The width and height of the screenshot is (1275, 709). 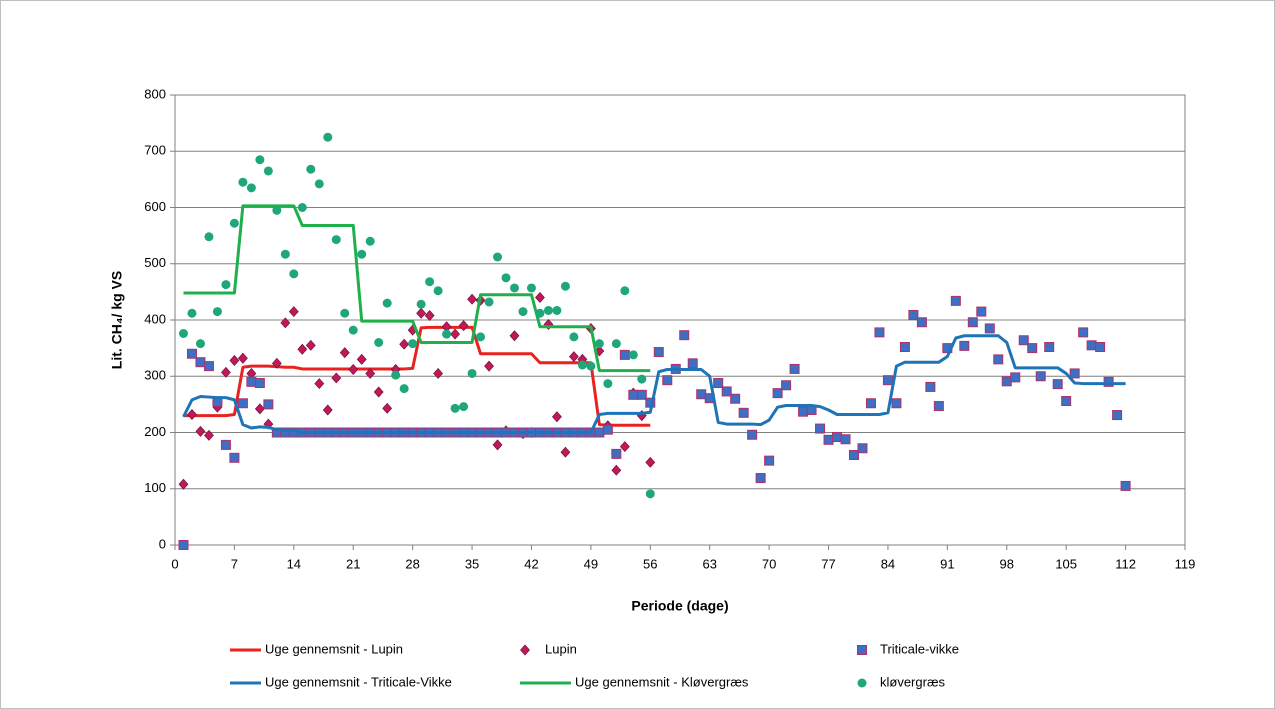 I want to click on y-tick-label: 400, so click(x=155, y=318).